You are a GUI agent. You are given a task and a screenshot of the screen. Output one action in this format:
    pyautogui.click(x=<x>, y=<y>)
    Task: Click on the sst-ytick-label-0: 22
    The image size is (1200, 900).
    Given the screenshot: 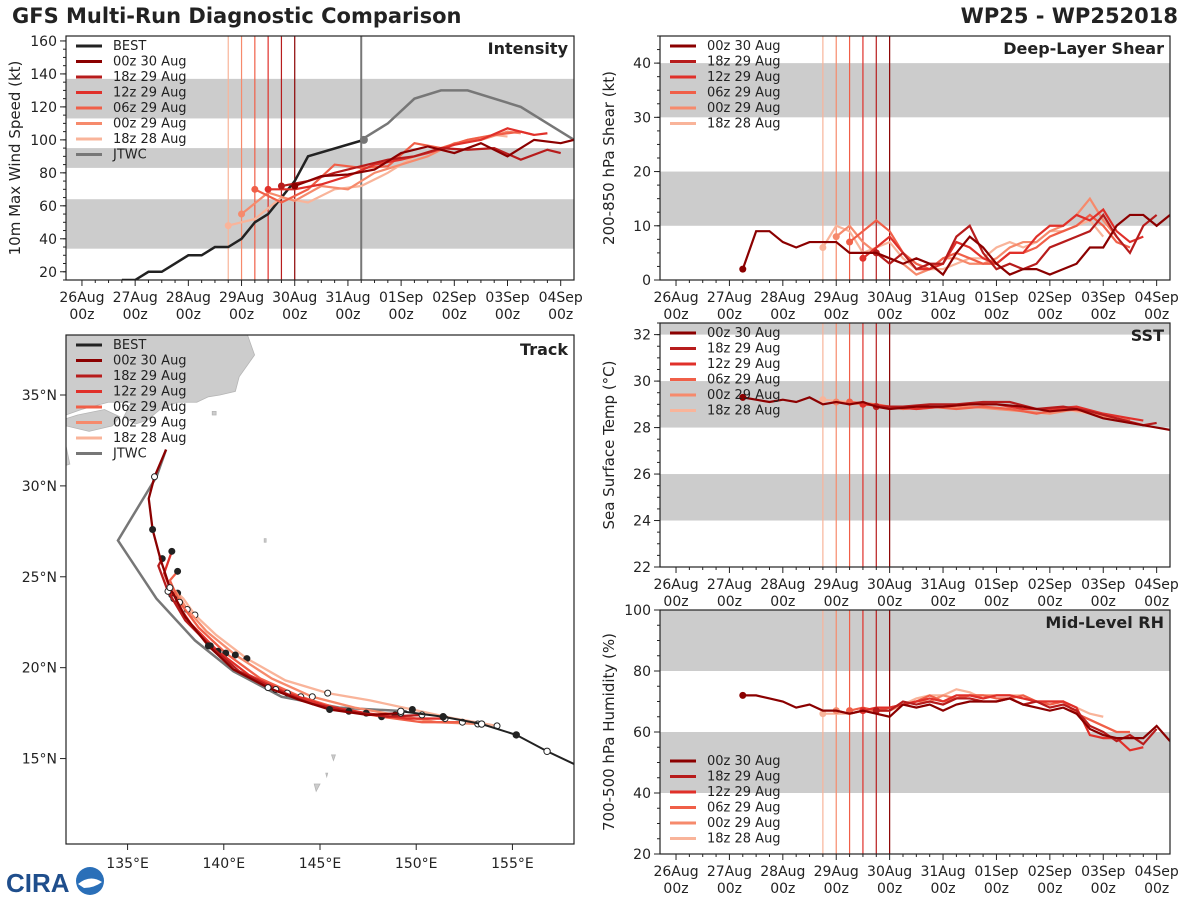 What is the action you would take?
    pyautogui.click(x=642, y=568)
    